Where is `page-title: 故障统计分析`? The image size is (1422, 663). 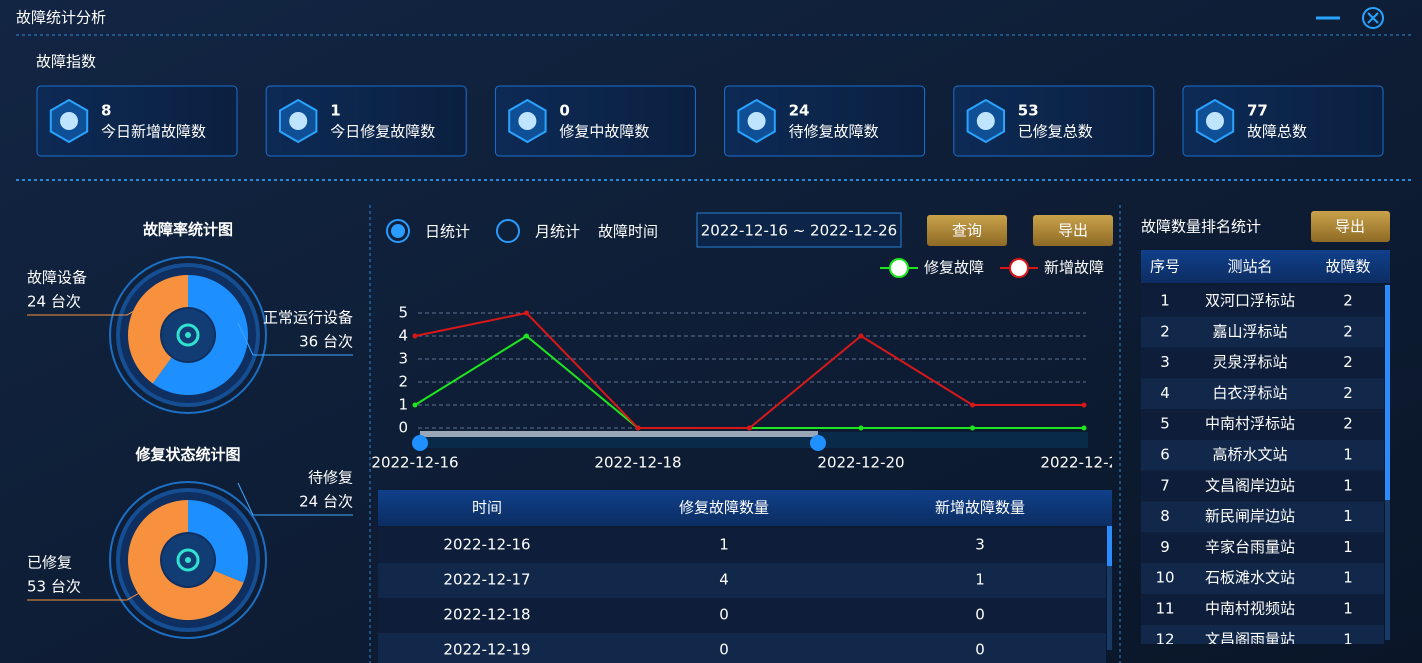
page-title: 故障统计分析 is located at coordinates (61, 18).